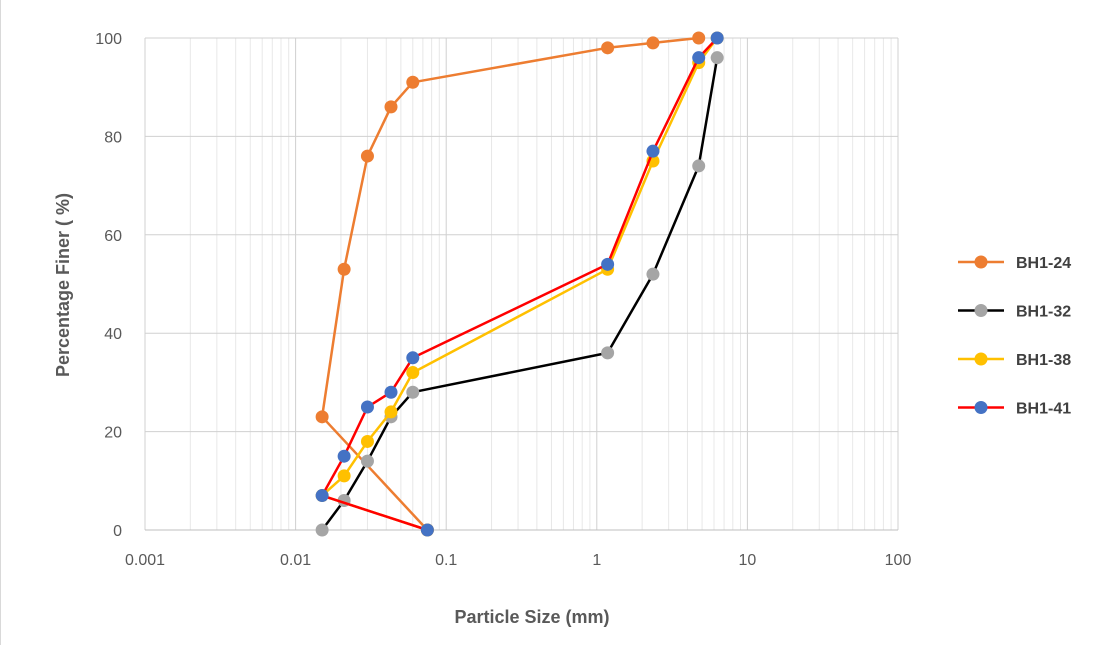 The image size is (1095, 650). Describe the element at coordinates (1014, 360) in the screenshot. I see `legend-item: BH1-38` at that location.